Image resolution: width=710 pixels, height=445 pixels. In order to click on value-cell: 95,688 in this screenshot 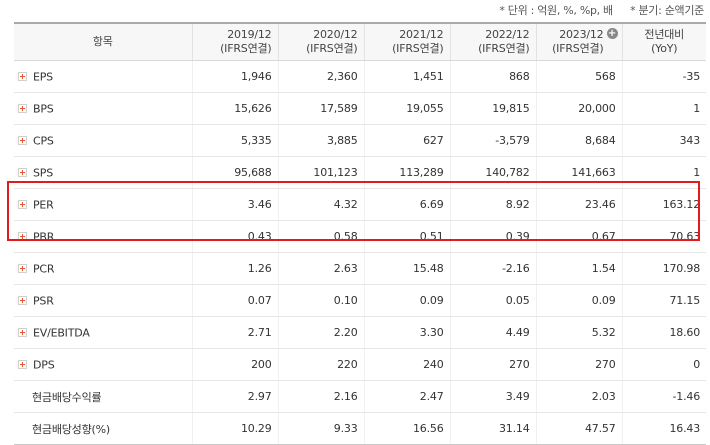, I will do `click(234, 172)`.